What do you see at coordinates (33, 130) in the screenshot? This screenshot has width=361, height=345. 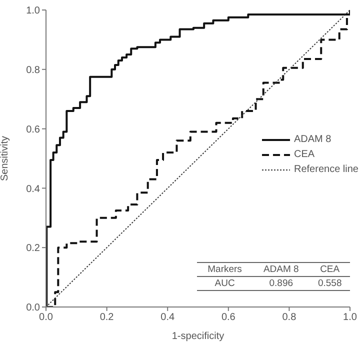 I see `y-tick-label: 0.6` at bounding box center [33, 130].